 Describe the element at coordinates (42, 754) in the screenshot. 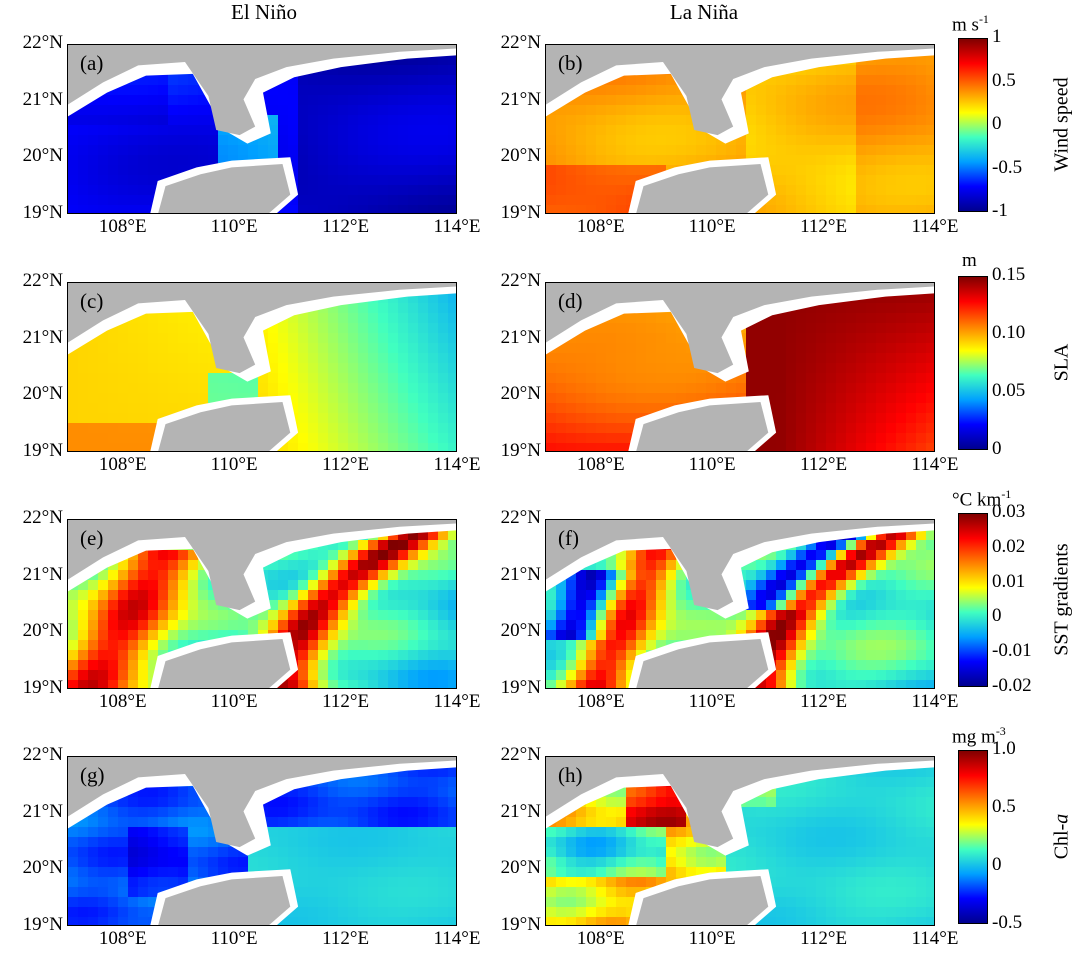

I see `latitude-tick-label: 22°N` at that location.